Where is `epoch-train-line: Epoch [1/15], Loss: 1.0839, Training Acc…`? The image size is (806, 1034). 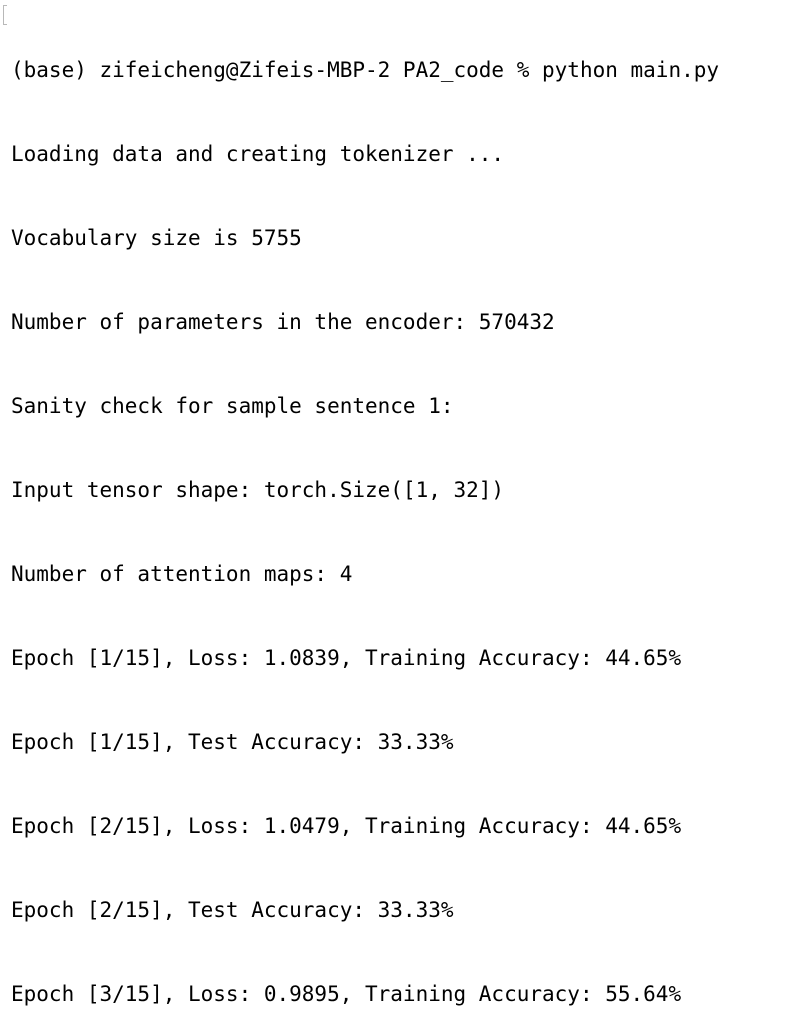 epoch-train-line: Epoch [1/15], Loss: 1.0839, Training Acc… is located at coordinates (346, 658).